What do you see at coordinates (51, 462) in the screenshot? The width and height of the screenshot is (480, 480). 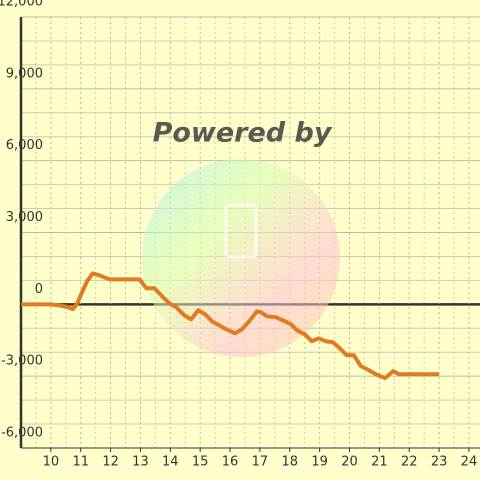 I see `x-tick-label: 10` at bounding box center [51, 462].